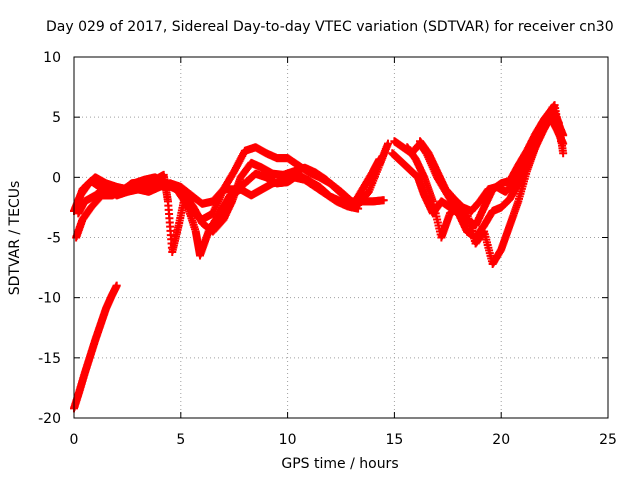 The height and width of the screenshot is (480, 640). Describe the element at coordinates (49, 419) in the screenshot. I see `y-tick-label: -20` at that location.